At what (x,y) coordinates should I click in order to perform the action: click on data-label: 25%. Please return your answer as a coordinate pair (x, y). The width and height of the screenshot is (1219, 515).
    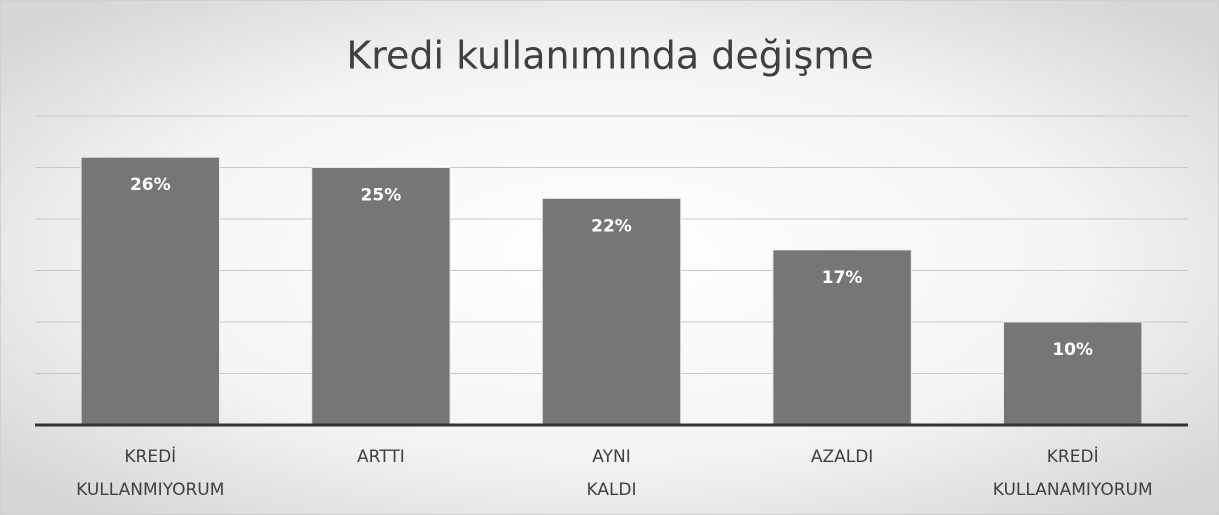
    Looking at the image, I should click on (381, 196).